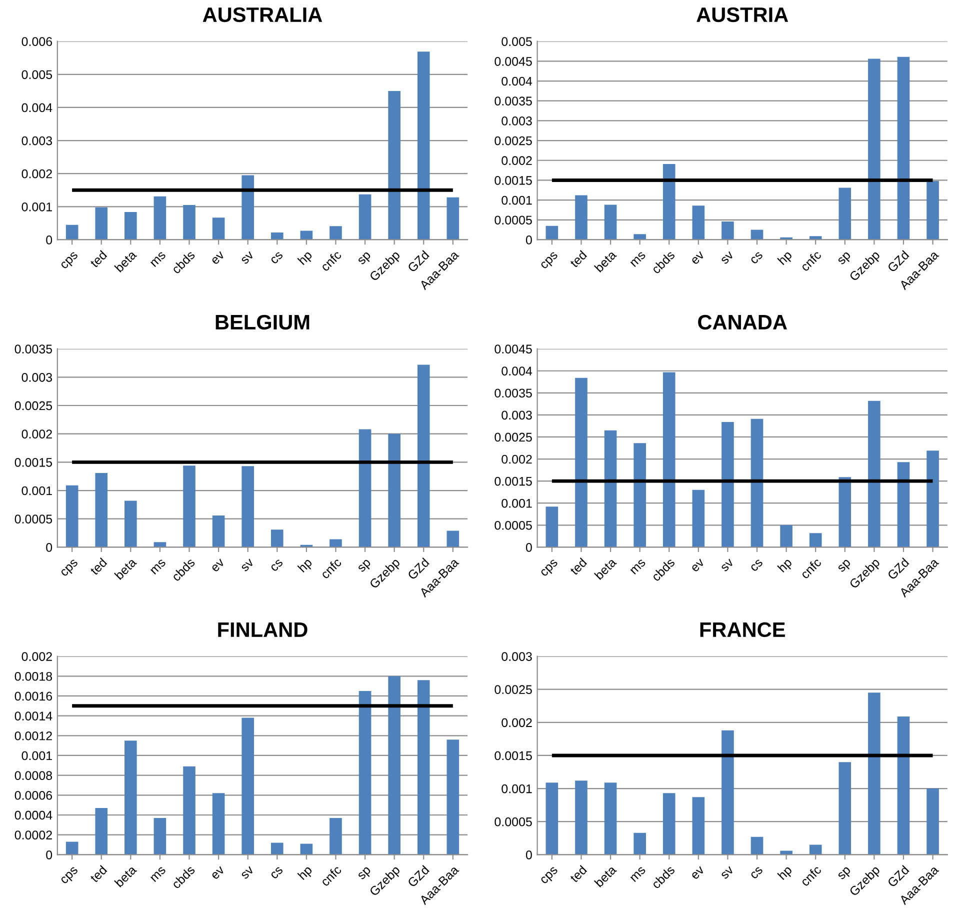 This screenshot has height=919, width=957. I want to click on y-tick-label: 0.0035, so click(513, 393).